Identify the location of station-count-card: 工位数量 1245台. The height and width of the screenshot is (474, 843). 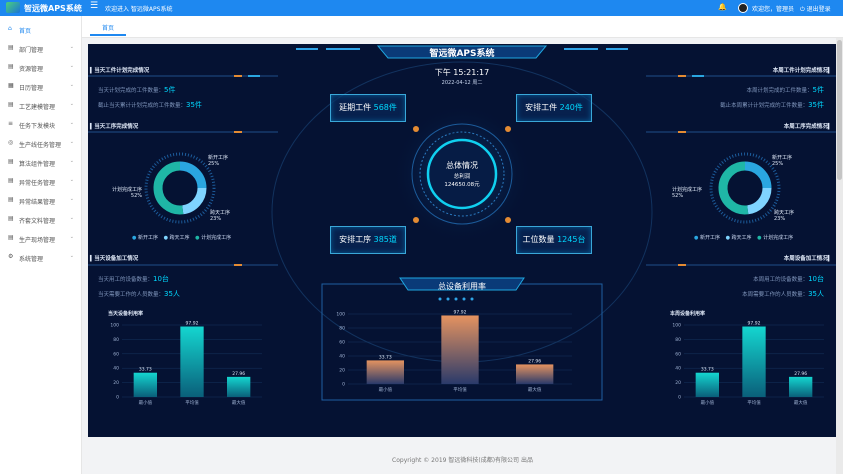
(554, 240).